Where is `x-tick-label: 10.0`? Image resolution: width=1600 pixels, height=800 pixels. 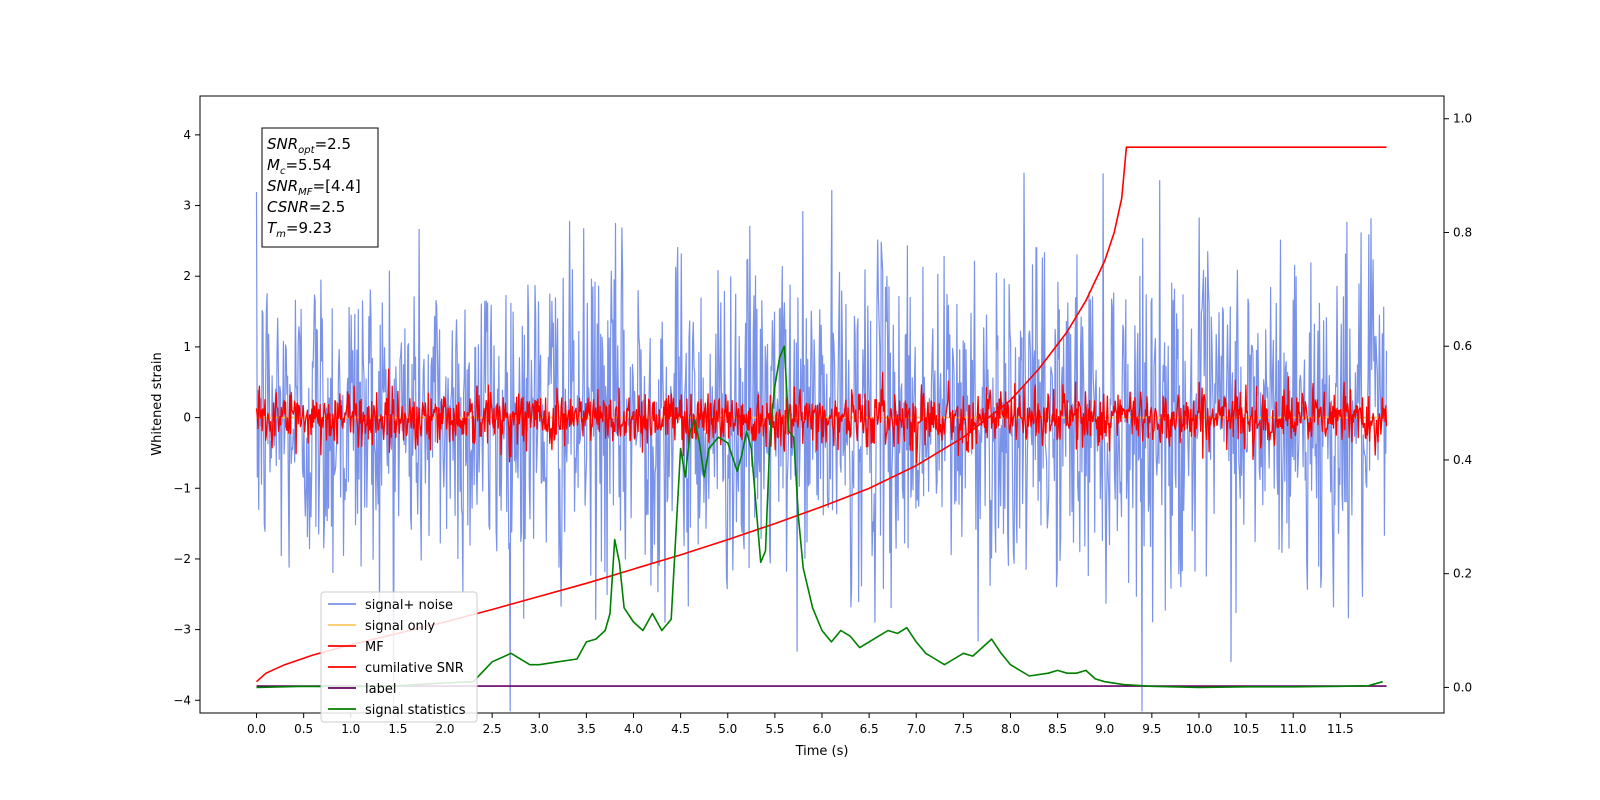
x-tick-label: 10.0 is located at coordinates (1199, 729).